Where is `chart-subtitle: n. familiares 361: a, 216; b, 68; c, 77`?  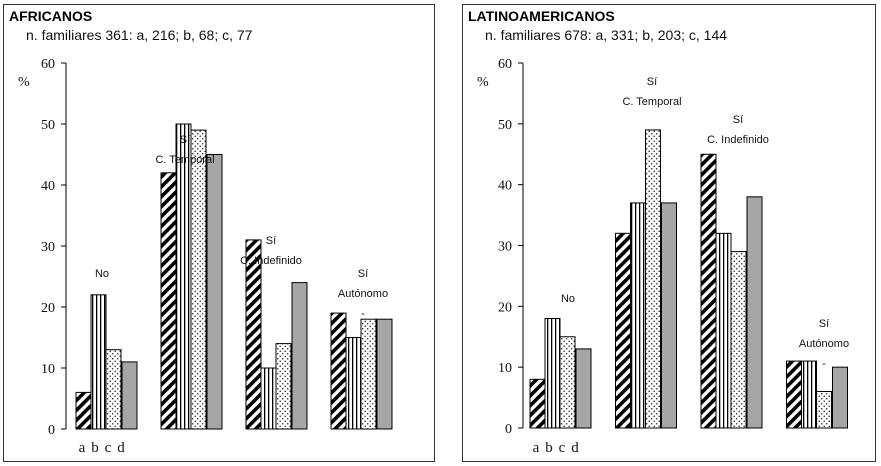
chart-subtitle: n. familiares 361: a, 216; b, 68; c, 77 is located at coordinates (139, 35).